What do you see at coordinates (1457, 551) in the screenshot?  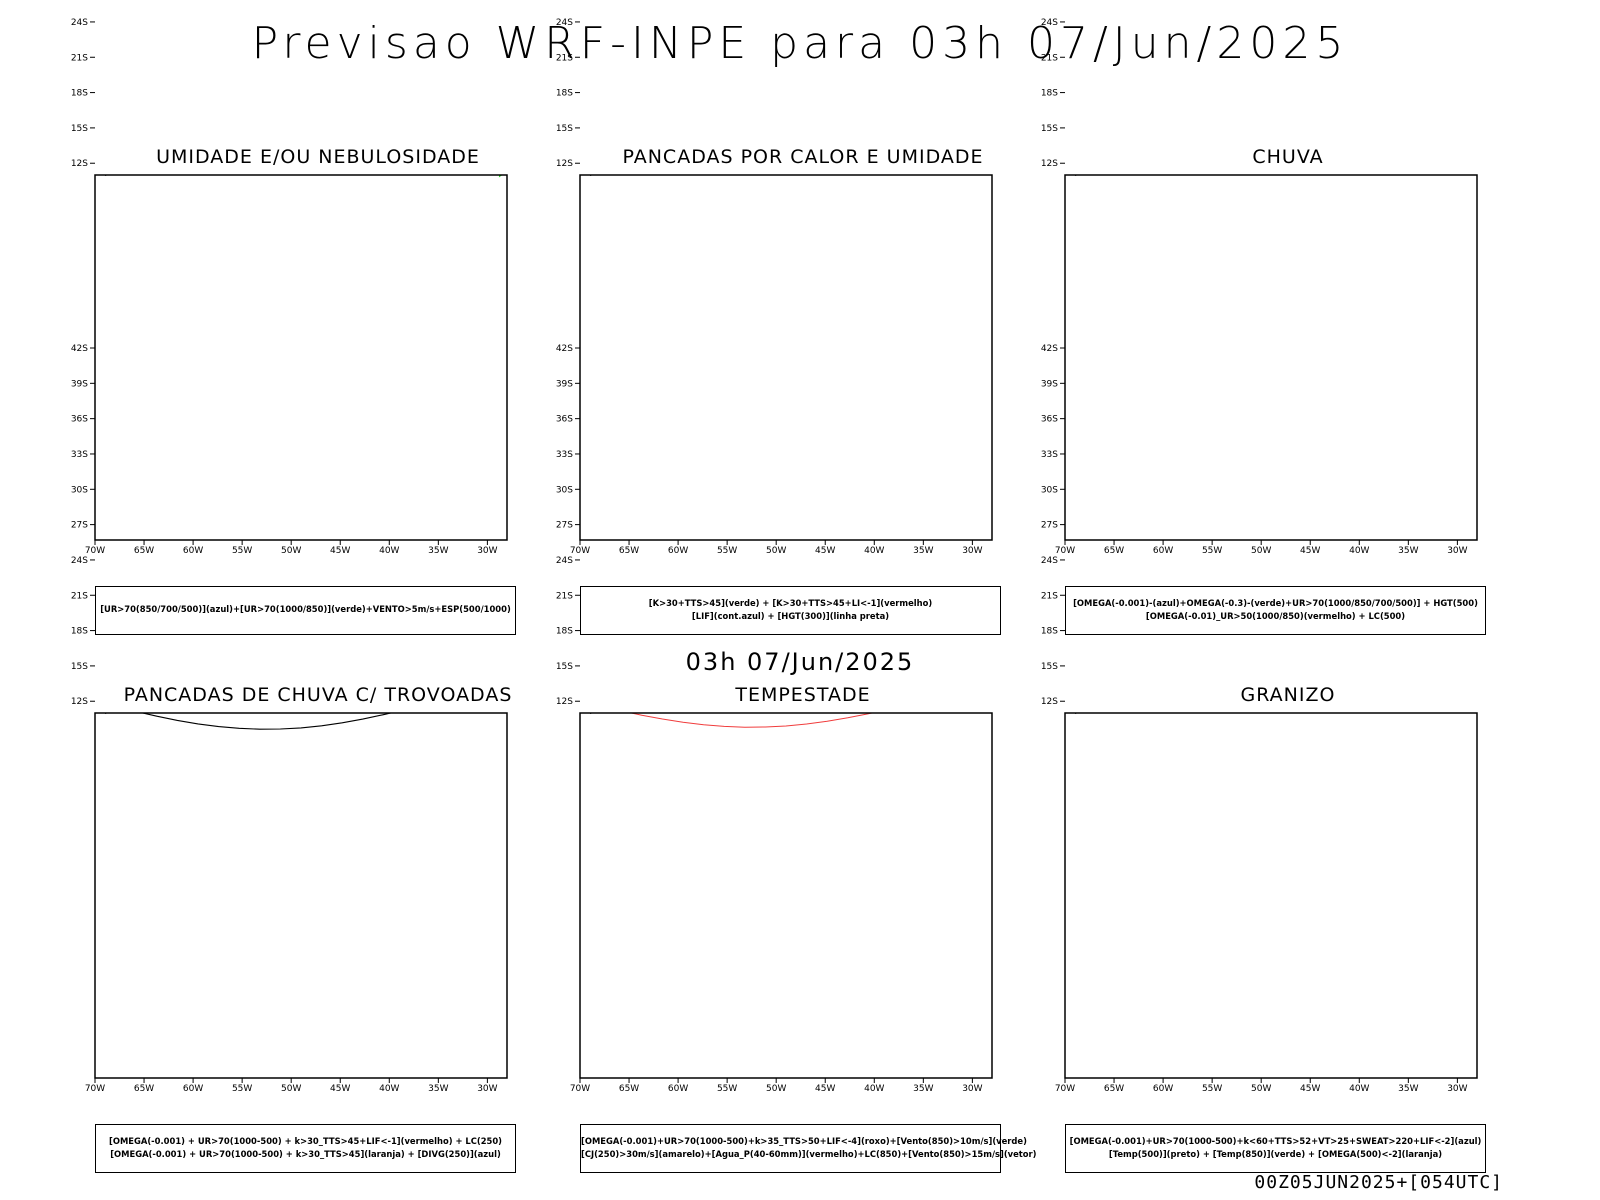 I see `lon-tick-label: 30W` at bounding box center [1457, 551].